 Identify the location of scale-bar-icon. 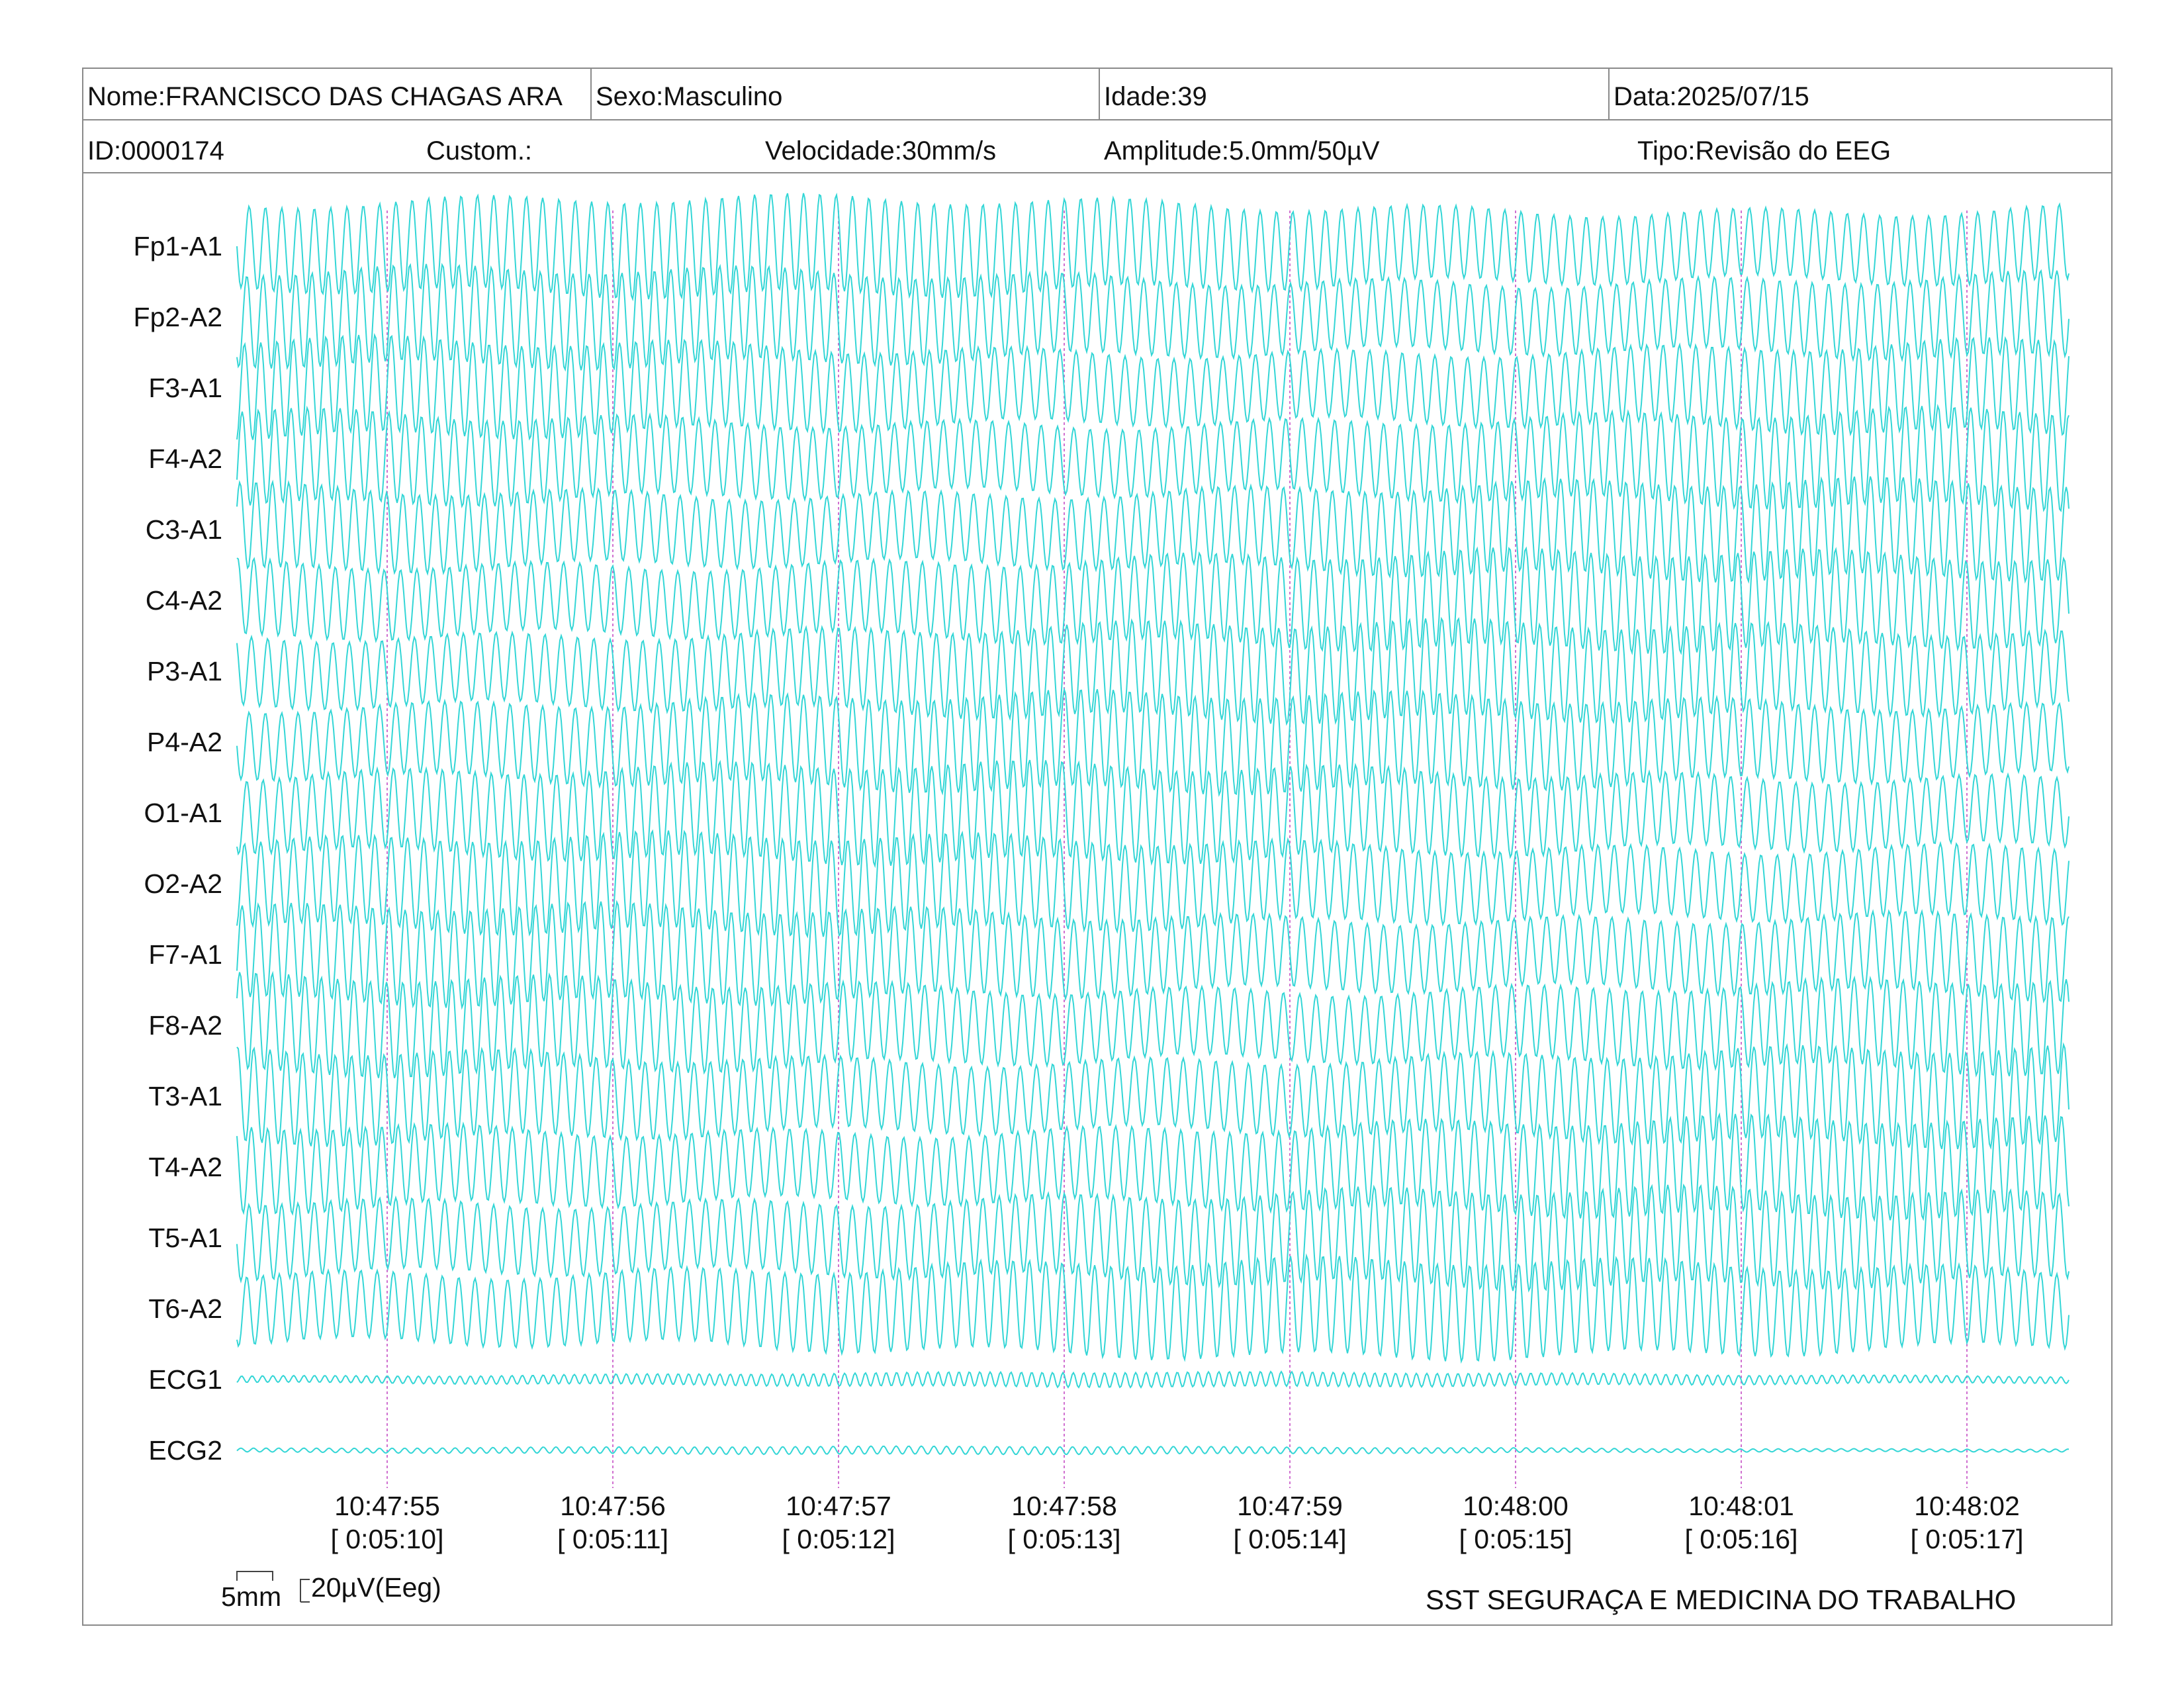
(273, 1587).